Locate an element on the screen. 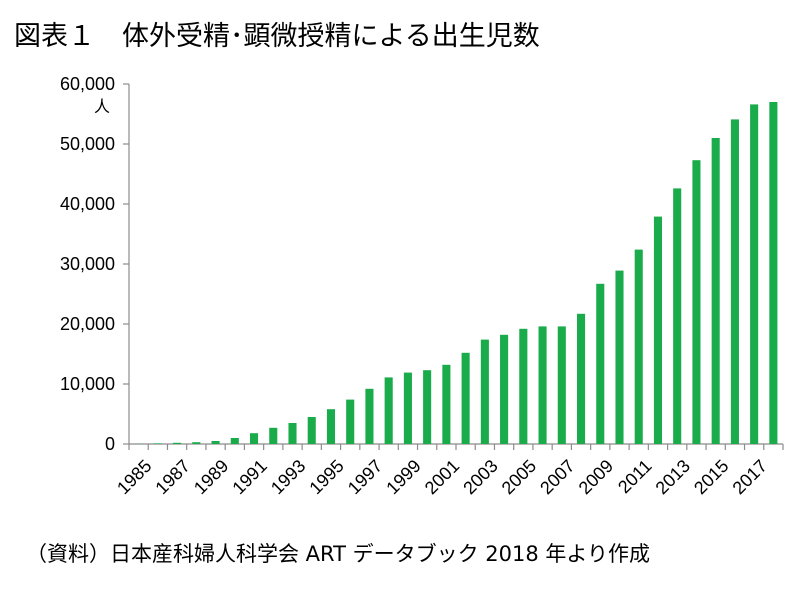  y-tick-label: 10,000 is located at coordinates (87, 384).